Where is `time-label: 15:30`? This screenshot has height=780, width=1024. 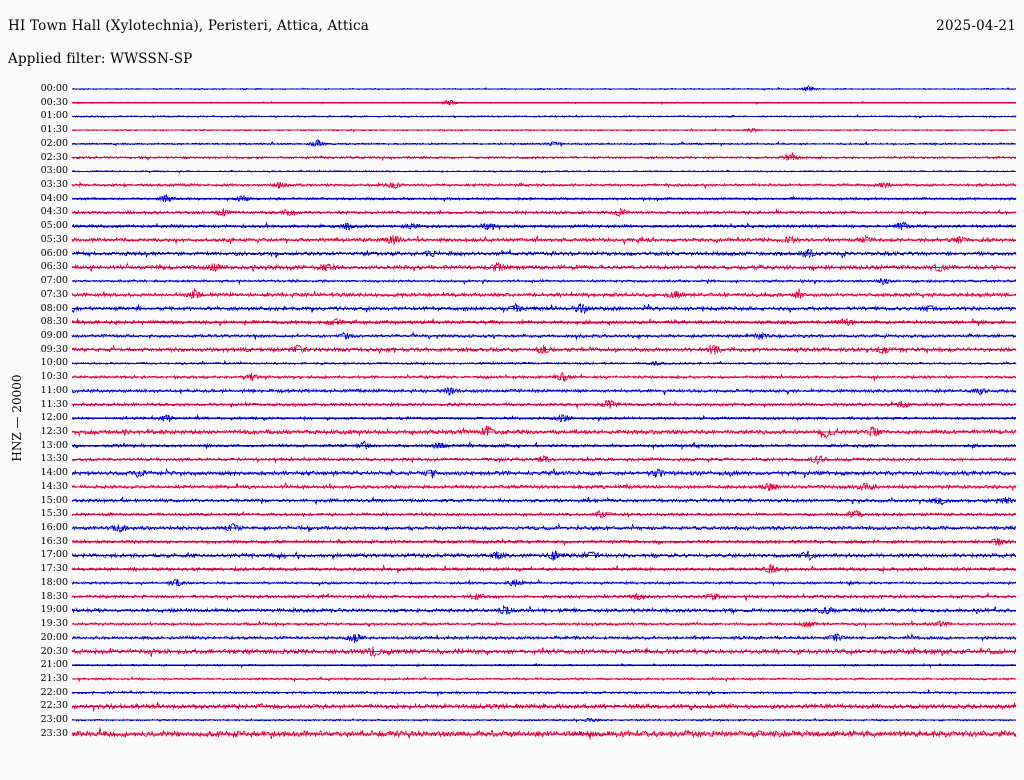
time-label: 15:30 is located at coordinates (54, 514).